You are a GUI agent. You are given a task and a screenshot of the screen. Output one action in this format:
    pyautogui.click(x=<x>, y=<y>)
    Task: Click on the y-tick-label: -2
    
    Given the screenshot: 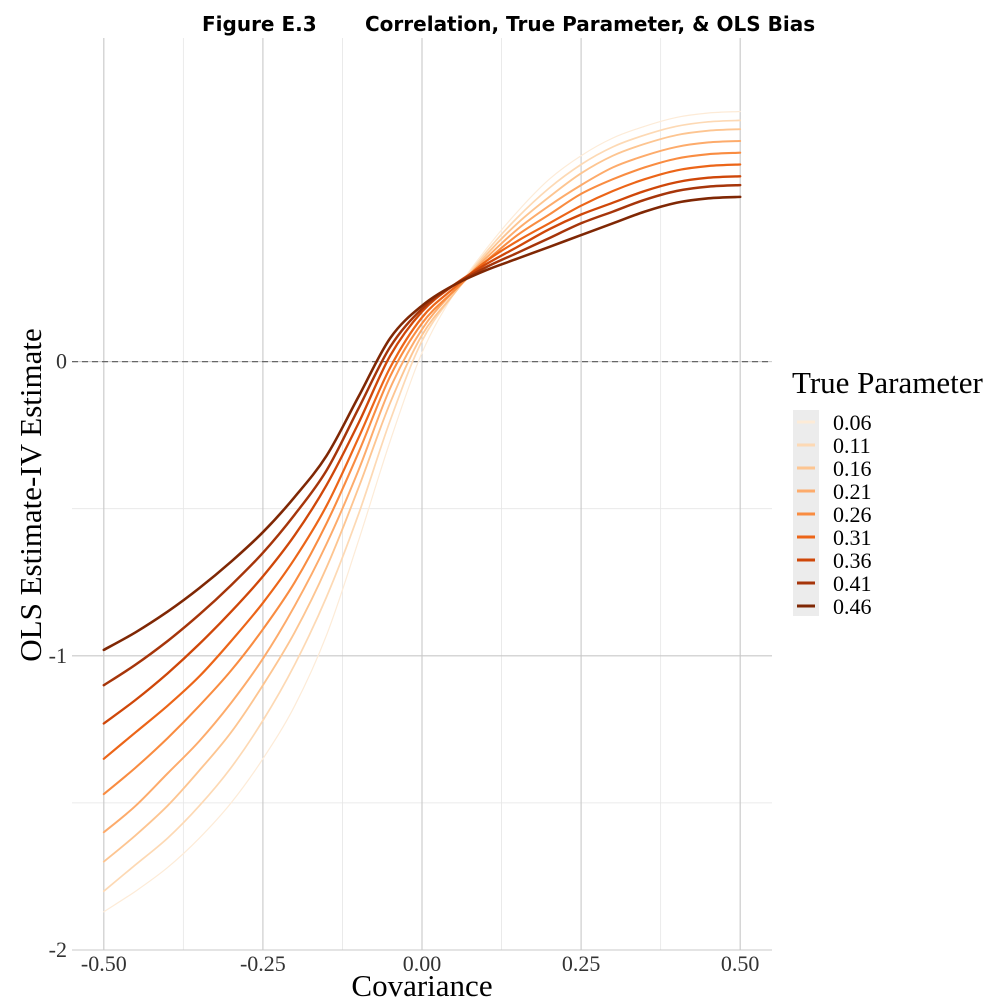 What is the action you would take?
    pyautogui.click(x=58, y=949)
    